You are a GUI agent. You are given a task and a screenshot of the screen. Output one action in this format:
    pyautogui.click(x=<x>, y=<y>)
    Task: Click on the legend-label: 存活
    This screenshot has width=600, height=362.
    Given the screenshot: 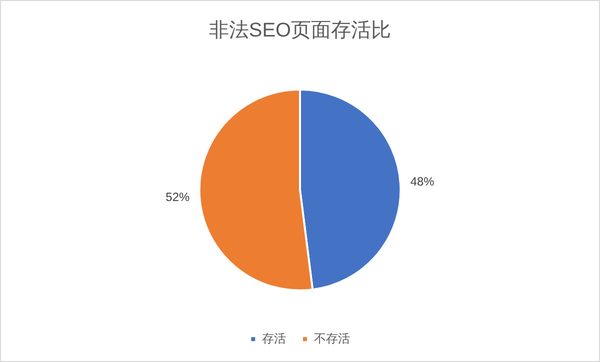 What is the action you would take?
    pyautogui.click(x=274, y=338)
    